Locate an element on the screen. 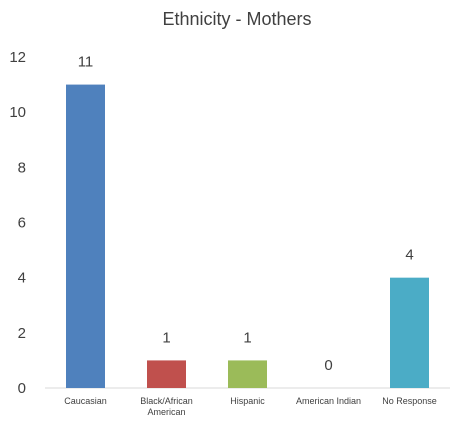 This screenshot has height=421, width=455. x-tick-label: Black/African is located at coordinates (166, 401).